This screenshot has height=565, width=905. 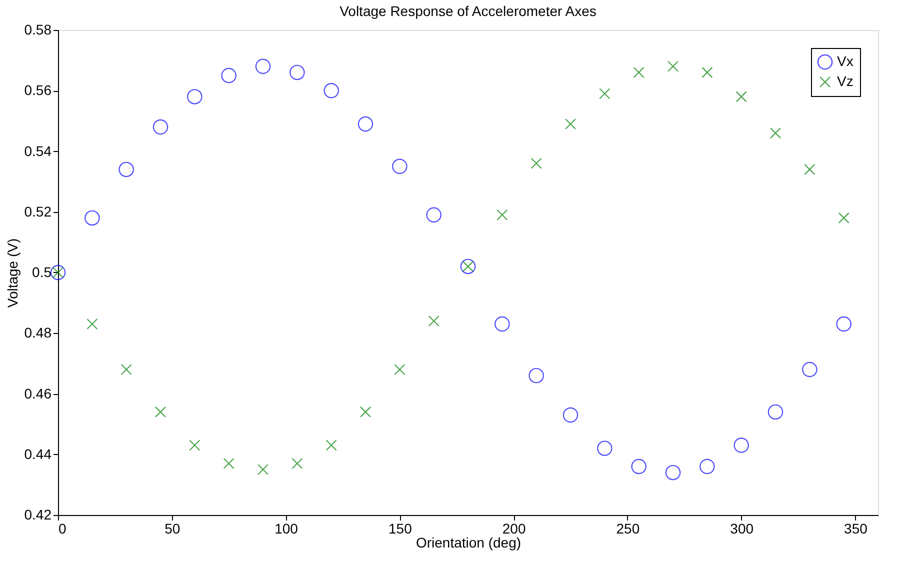 I want to click on y-tick-label: 0.54, so click(x=38, y=150).